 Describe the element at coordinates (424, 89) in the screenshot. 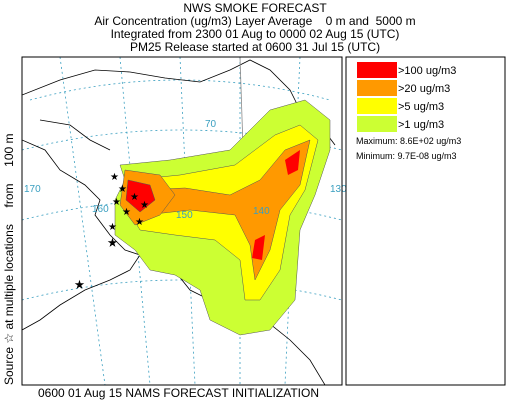

I see `legend-label: >20 ug/m3` at that location.